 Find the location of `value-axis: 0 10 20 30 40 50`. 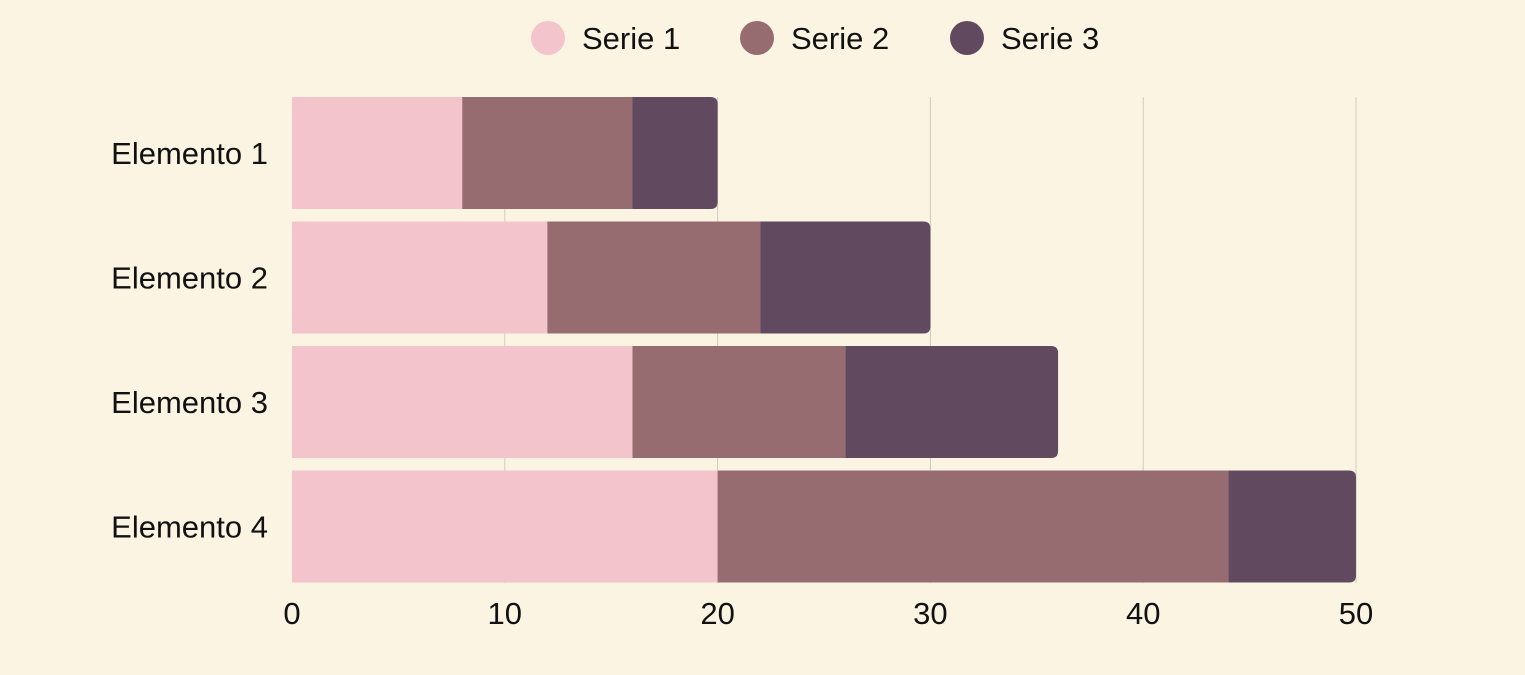

value-axis: 0 10 20 30 40 50 is located at coordinates (828, 613).